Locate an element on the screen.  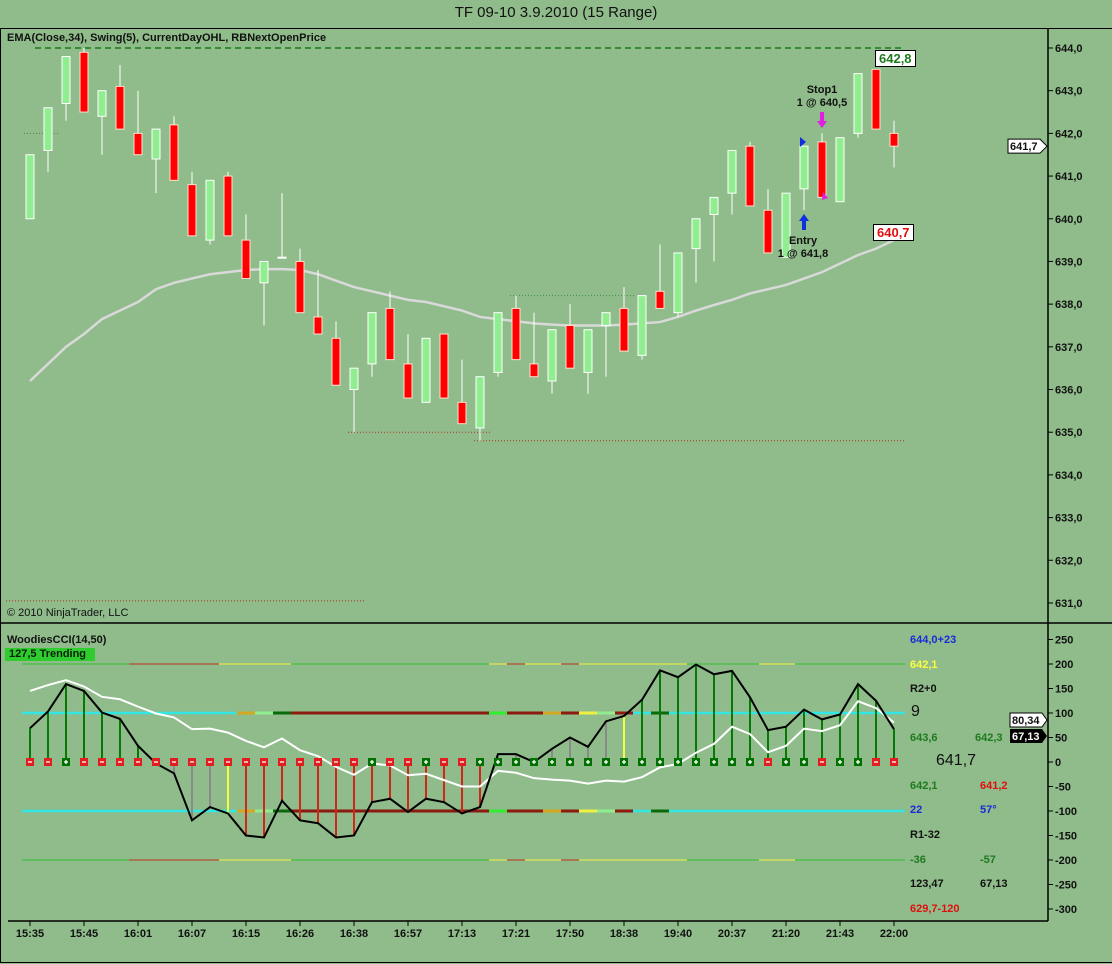
cci-axis-label: -100 is located at coordinates (1066, 812).